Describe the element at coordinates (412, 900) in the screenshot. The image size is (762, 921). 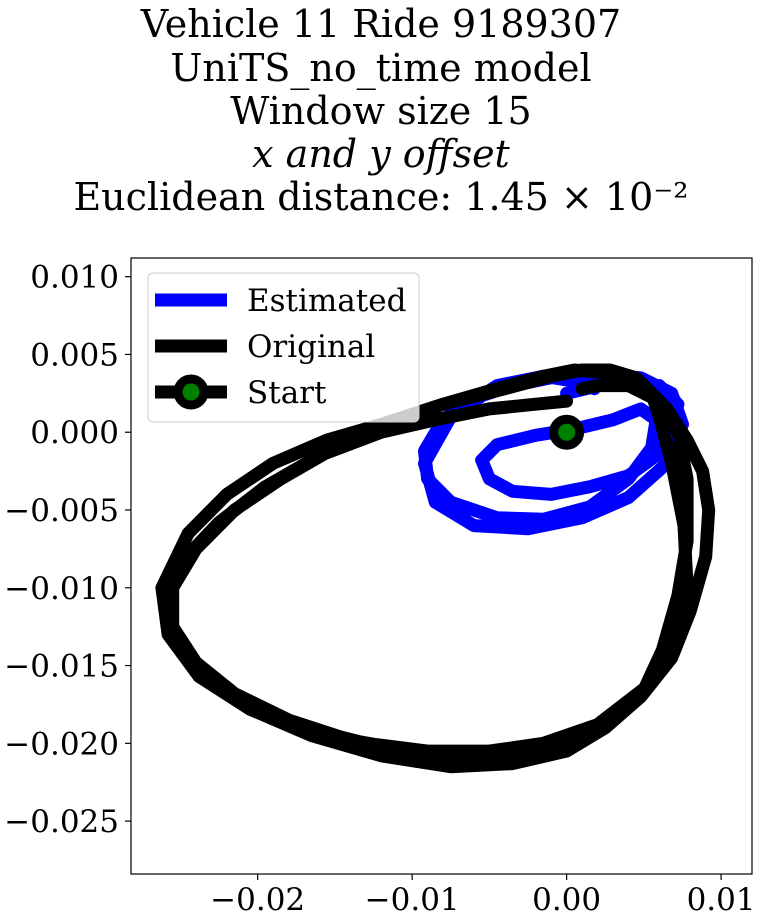
I see `x-tick-label: −0.01` at that location.